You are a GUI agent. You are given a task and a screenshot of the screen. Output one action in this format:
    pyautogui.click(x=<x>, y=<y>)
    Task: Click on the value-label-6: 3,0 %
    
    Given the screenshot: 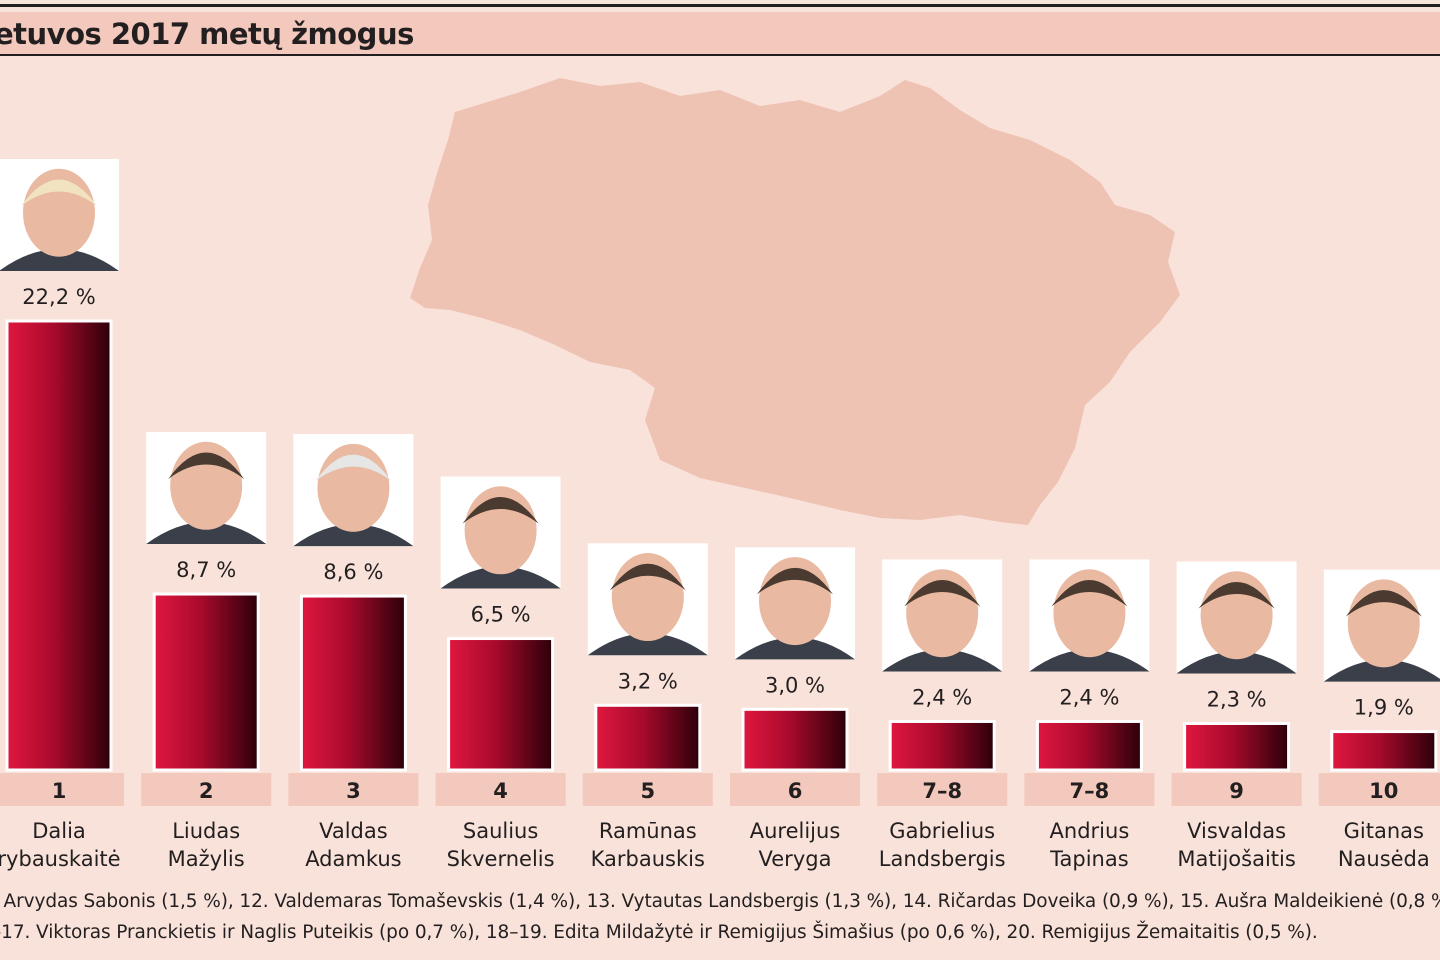 What is the action you would take?
    pyautogui.click(x=795, y=685)
    